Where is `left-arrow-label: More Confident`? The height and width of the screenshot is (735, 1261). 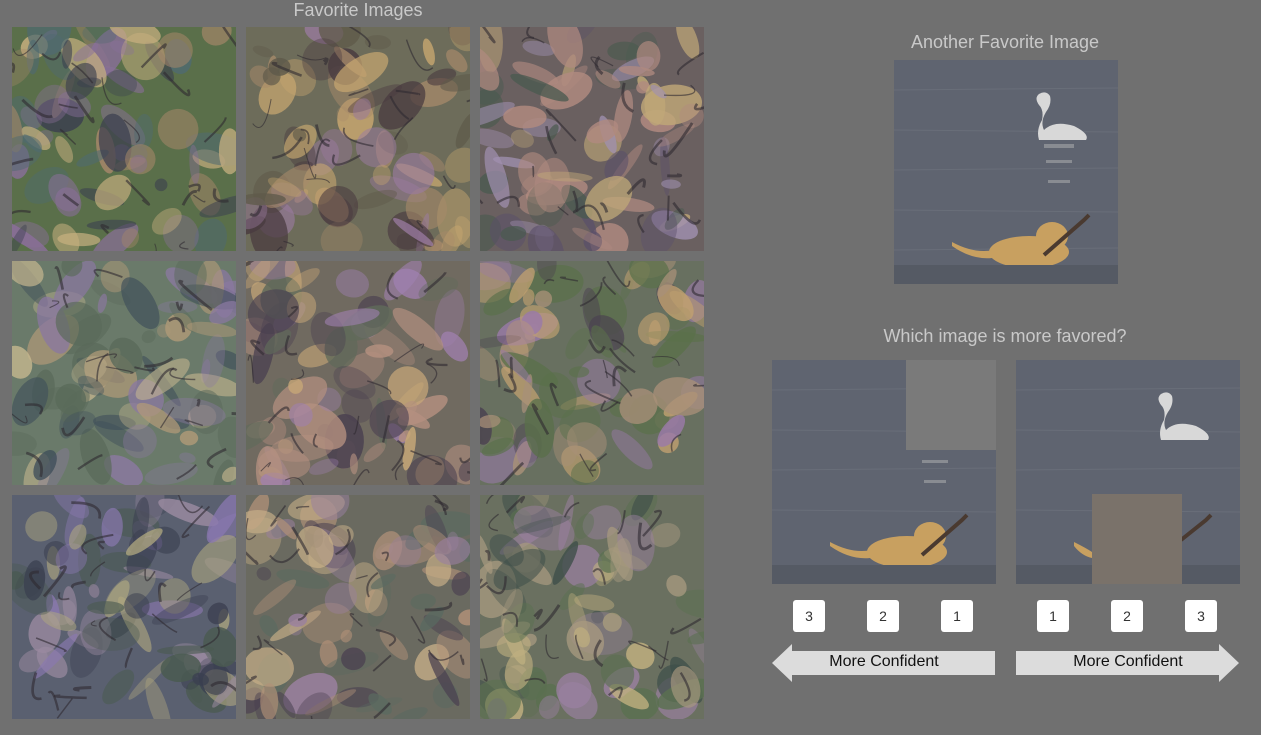
left-arrow-label: More Confident is located at coordinates (884, 661).